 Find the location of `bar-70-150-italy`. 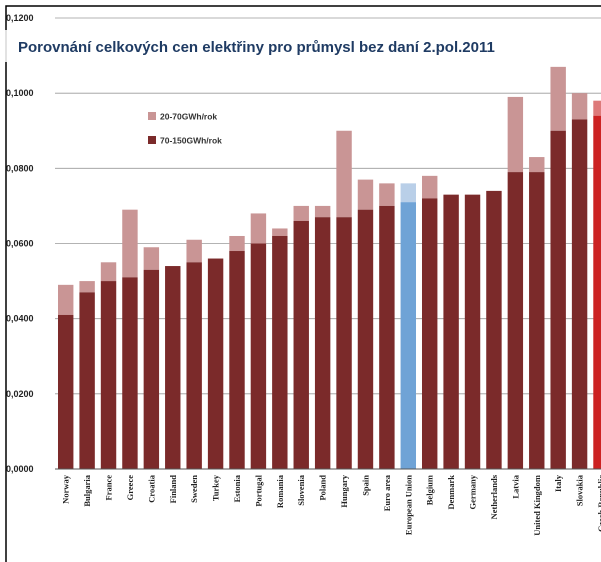

bar-70-150-italy is located at coordinates (558, 299).